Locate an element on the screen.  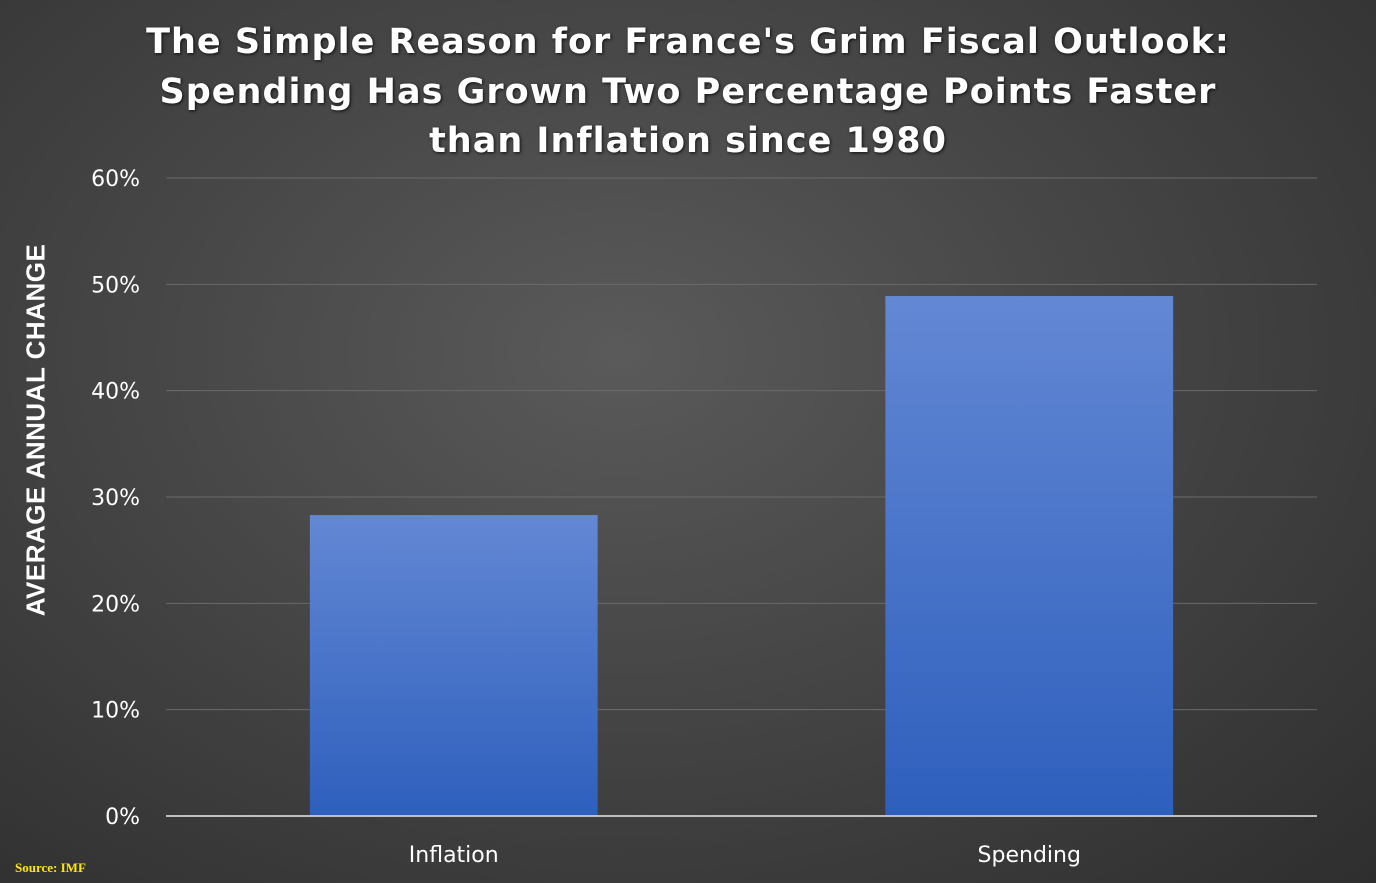
y-tick-label: 50% is located at coordinates (115, 285).